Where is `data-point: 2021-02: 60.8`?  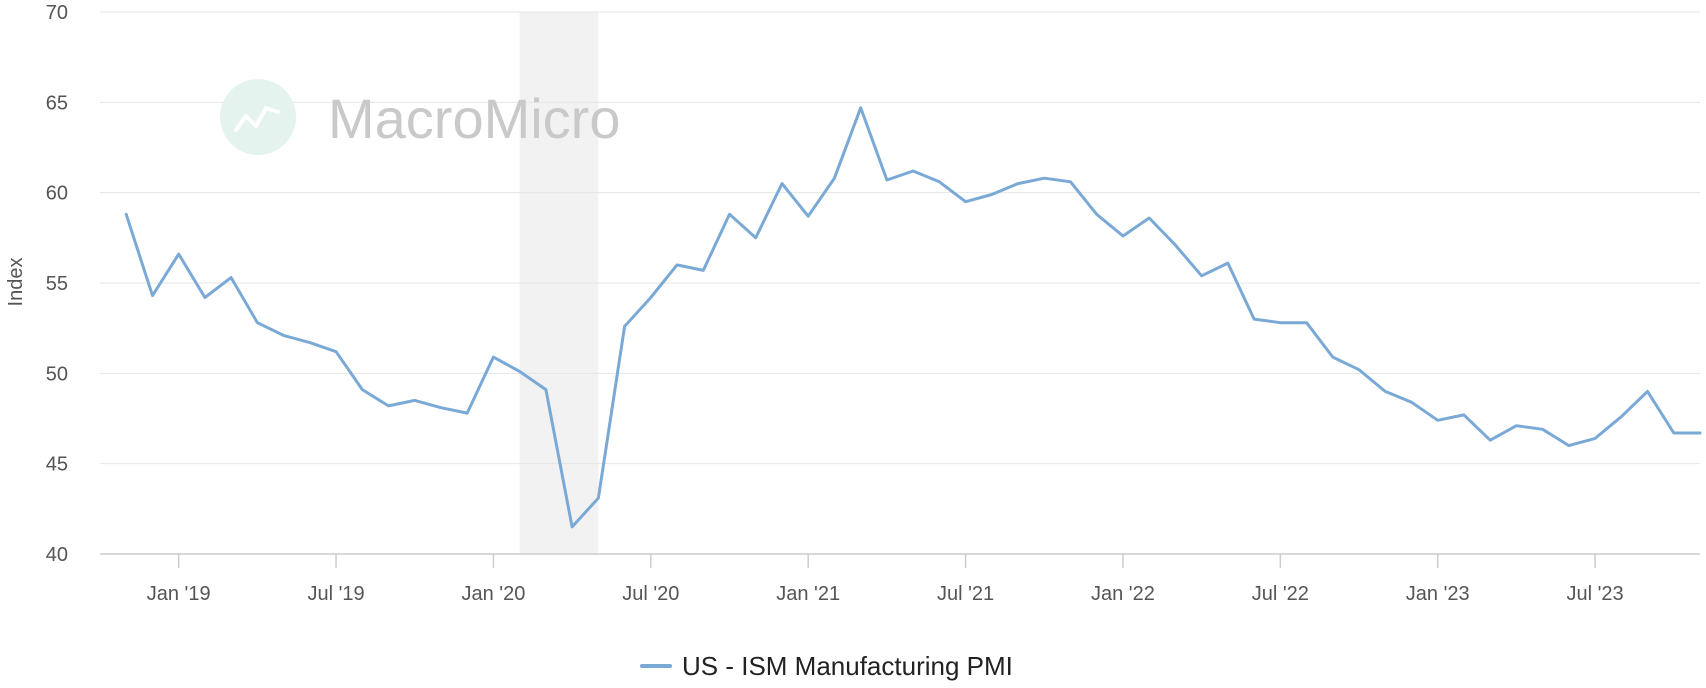 data-point: 2021-02: 60.8 is located at coordinates (834, 178).